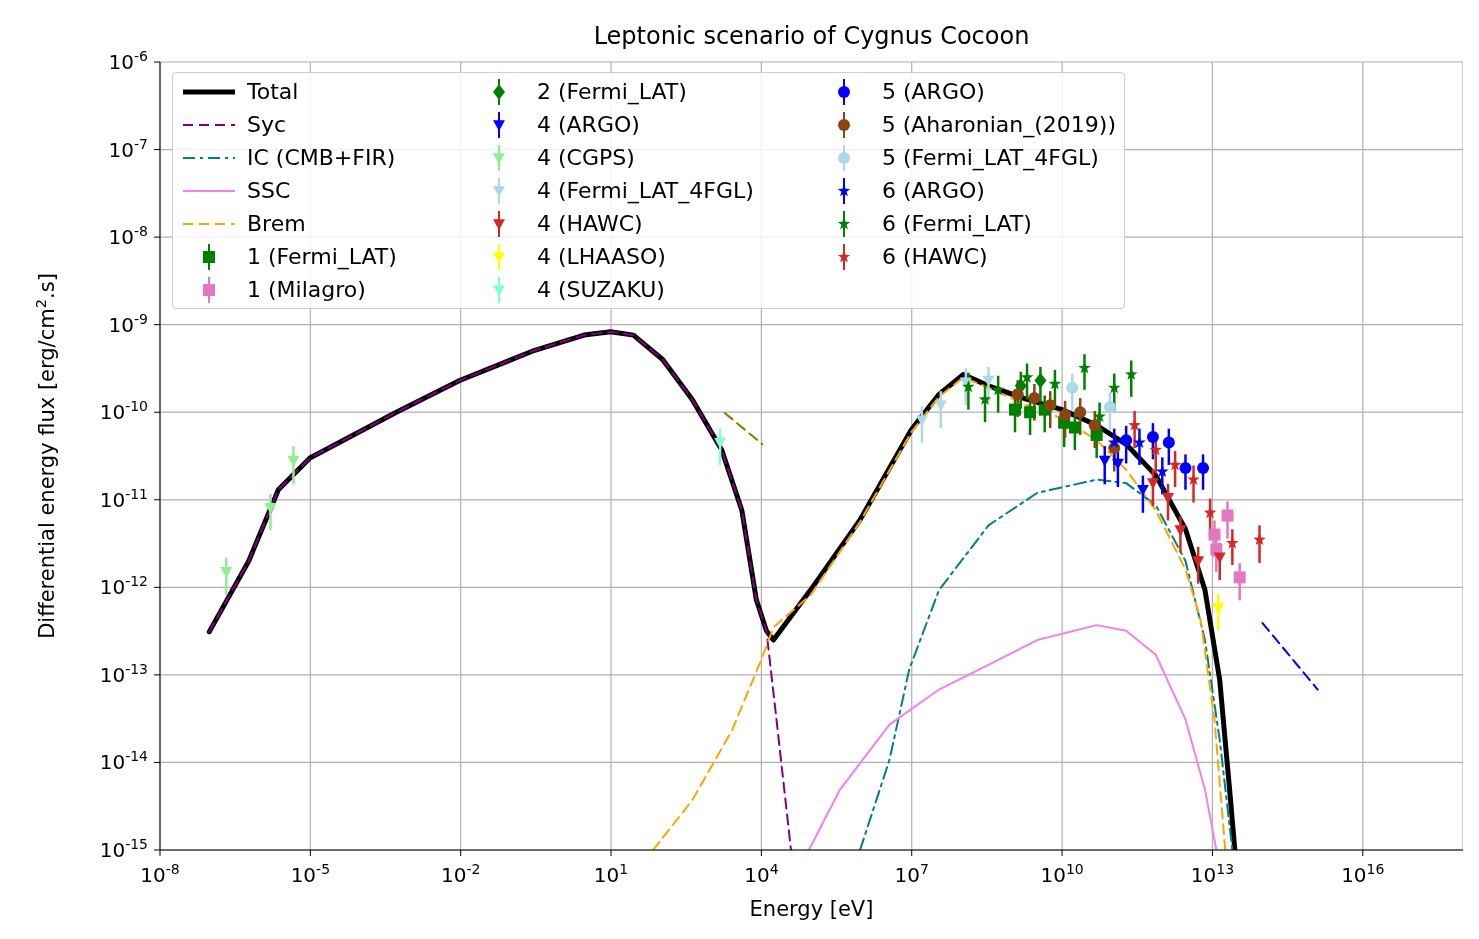  What do you see at coordinates (911, 874) in the screenshot?
I see `x-tick-label: 10$^{7}$` at bounding box center [911, 874].